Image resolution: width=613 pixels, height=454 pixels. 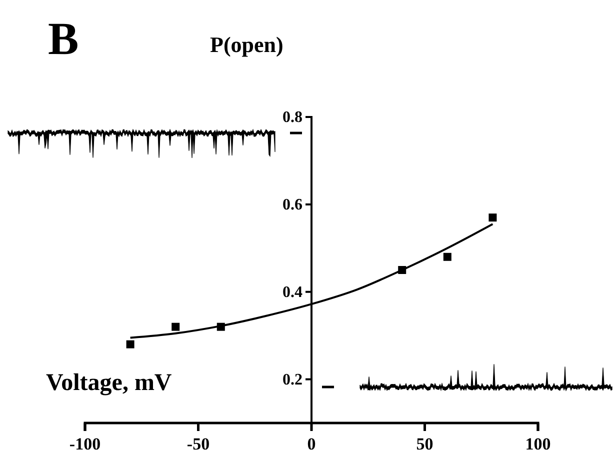 I want to click on x-tick-label: 100, so click(x=538, y=444).